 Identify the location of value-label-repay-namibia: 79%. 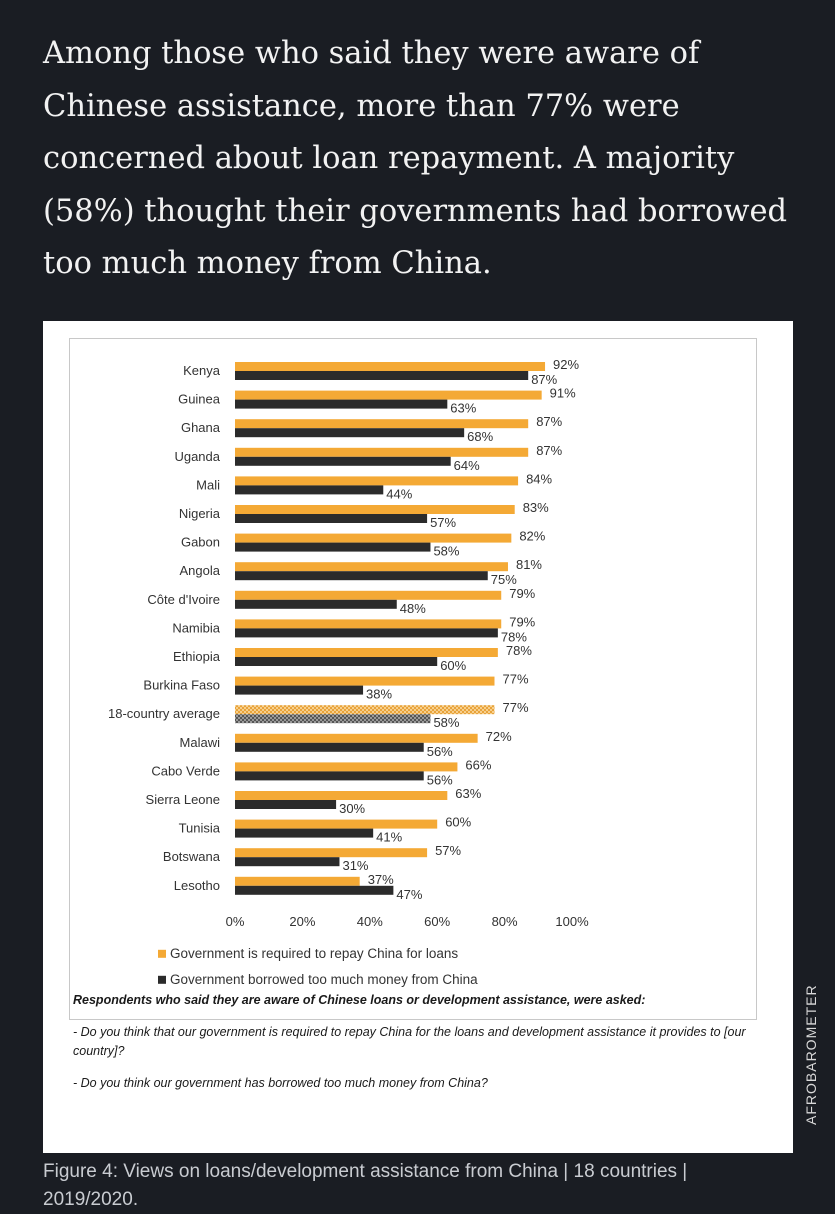
(522, 621).